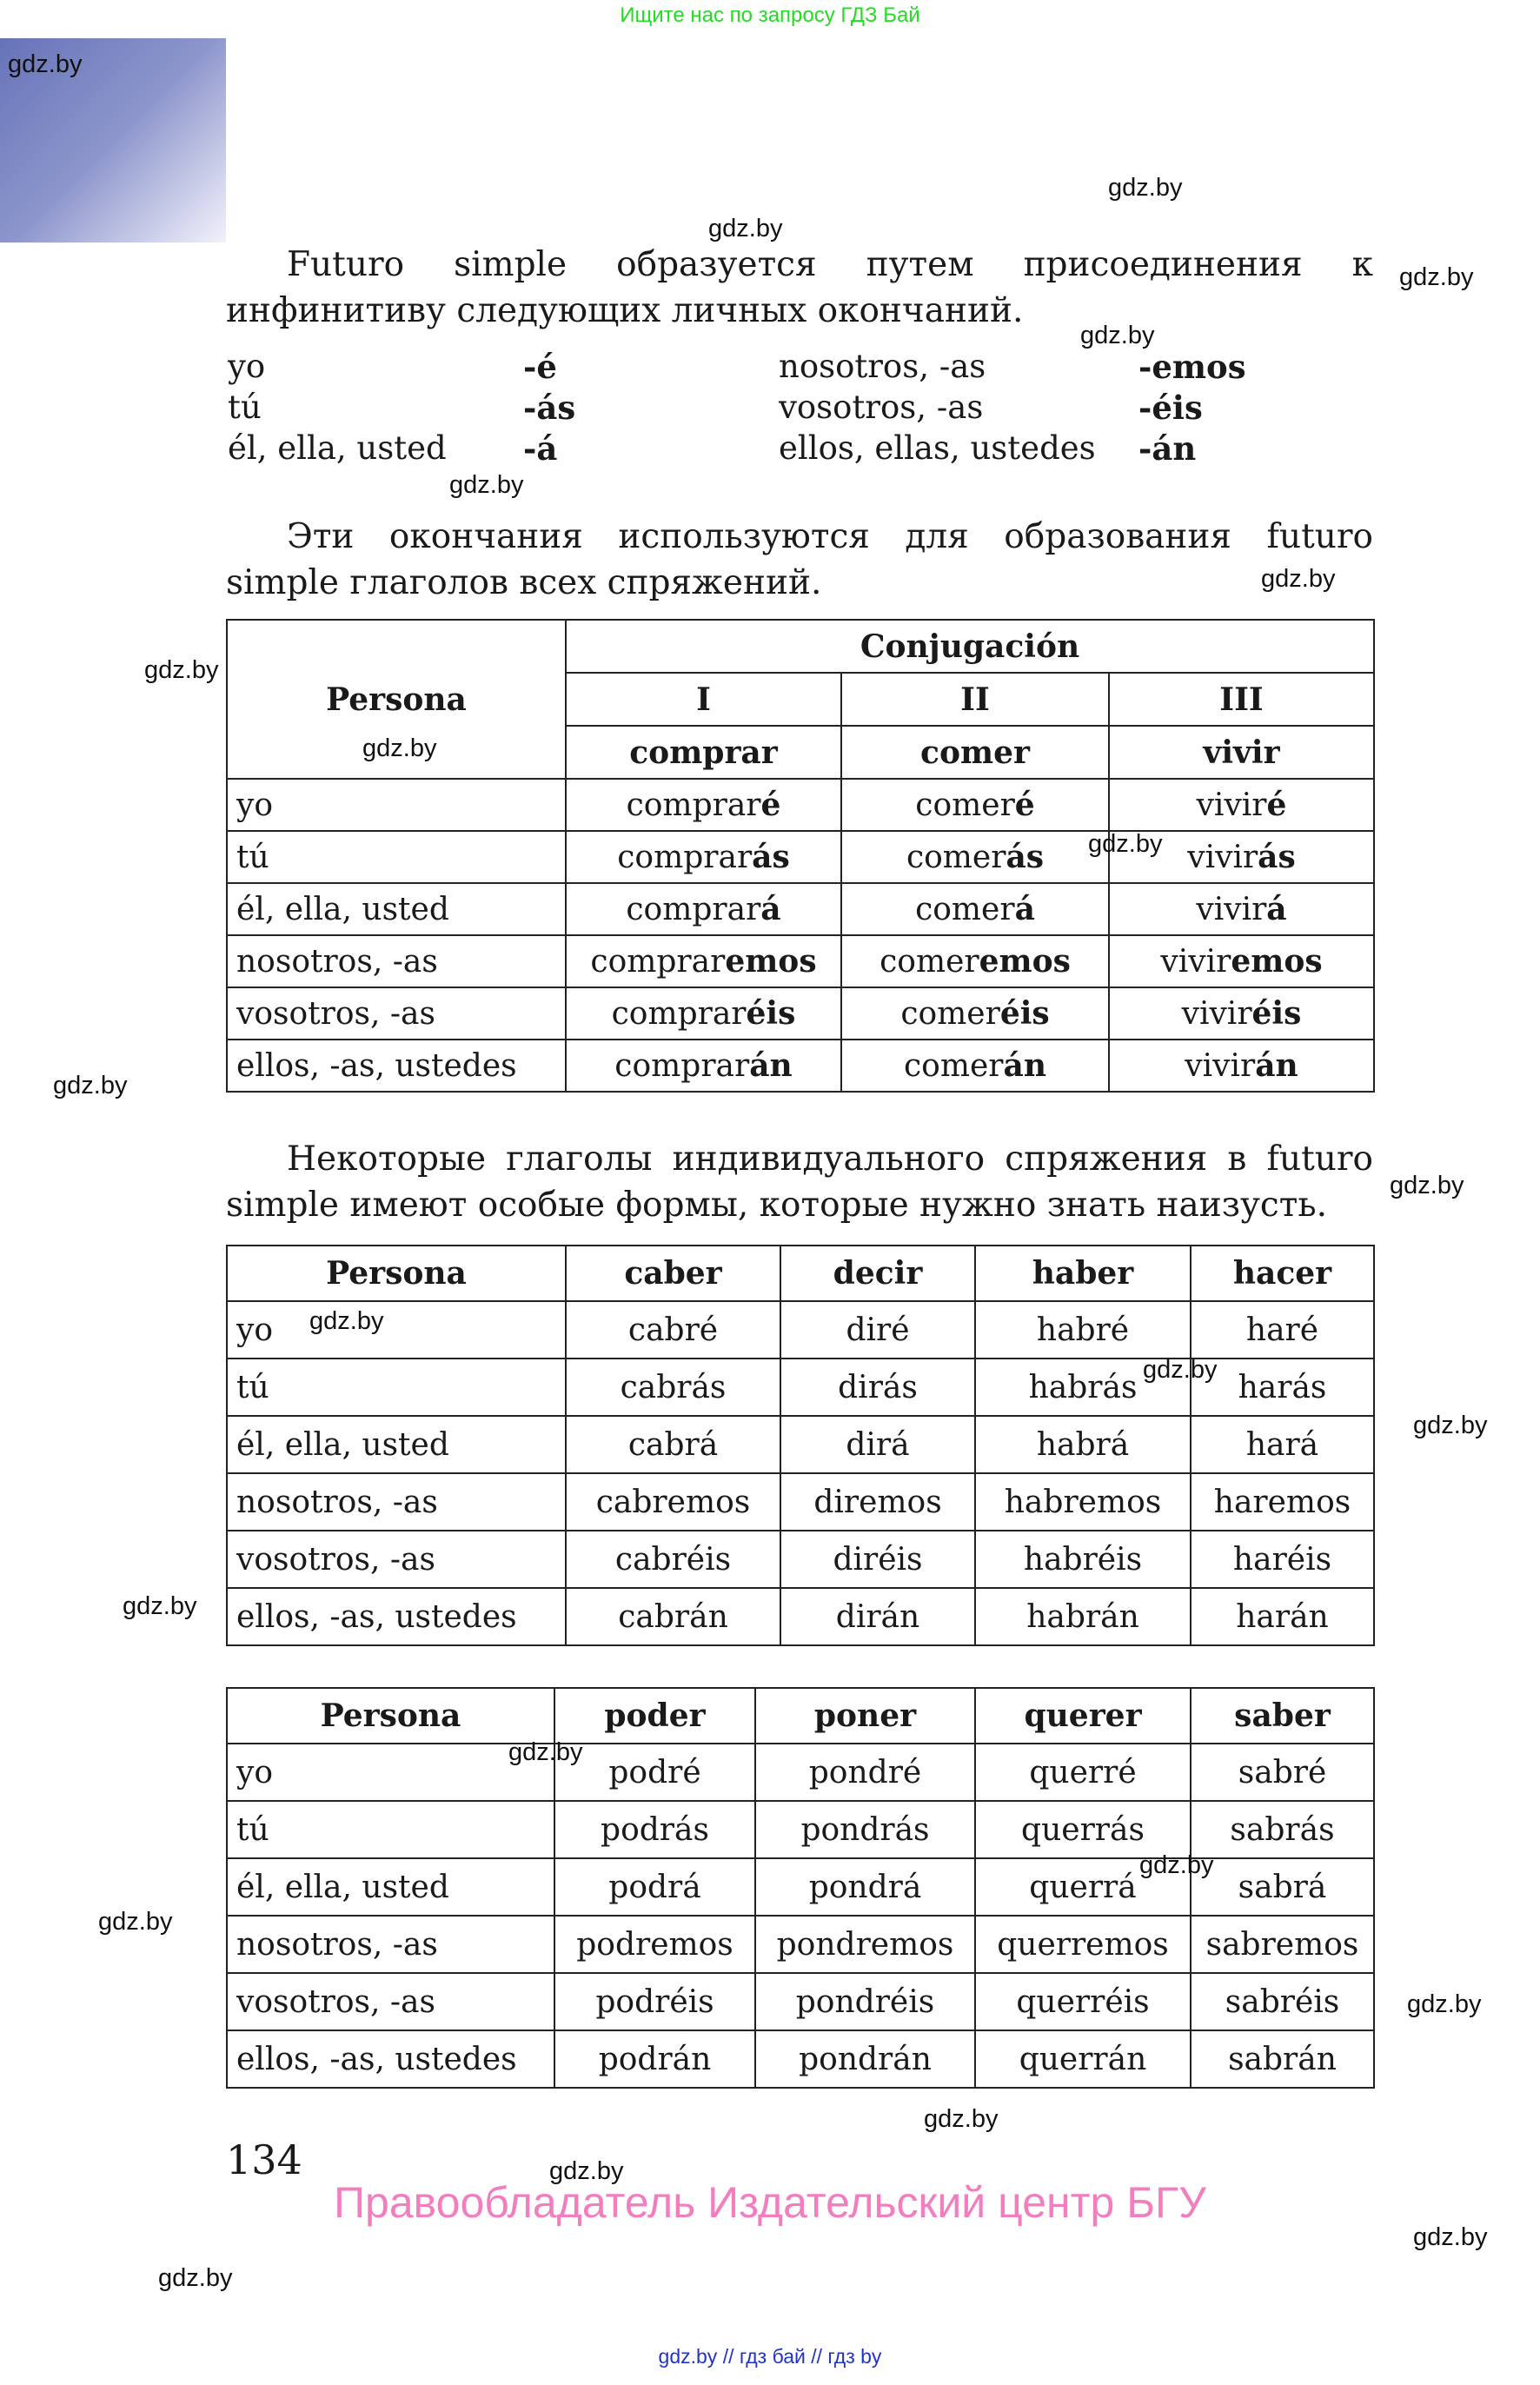  I want to click on verb-form-cell: diremos, so click(878, 1501).